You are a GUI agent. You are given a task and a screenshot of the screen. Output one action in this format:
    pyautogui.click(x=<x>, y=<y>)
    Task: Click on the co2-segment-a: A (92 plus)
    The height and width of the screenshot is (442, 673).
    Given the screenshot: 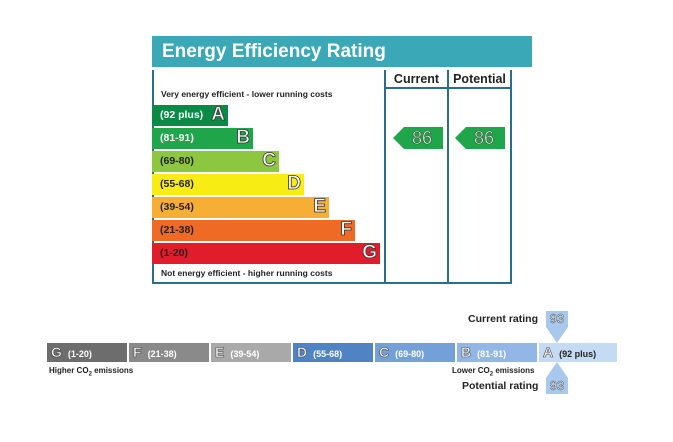 What is the action you would take?
    pyautogui.click(x=578, y=352)
    